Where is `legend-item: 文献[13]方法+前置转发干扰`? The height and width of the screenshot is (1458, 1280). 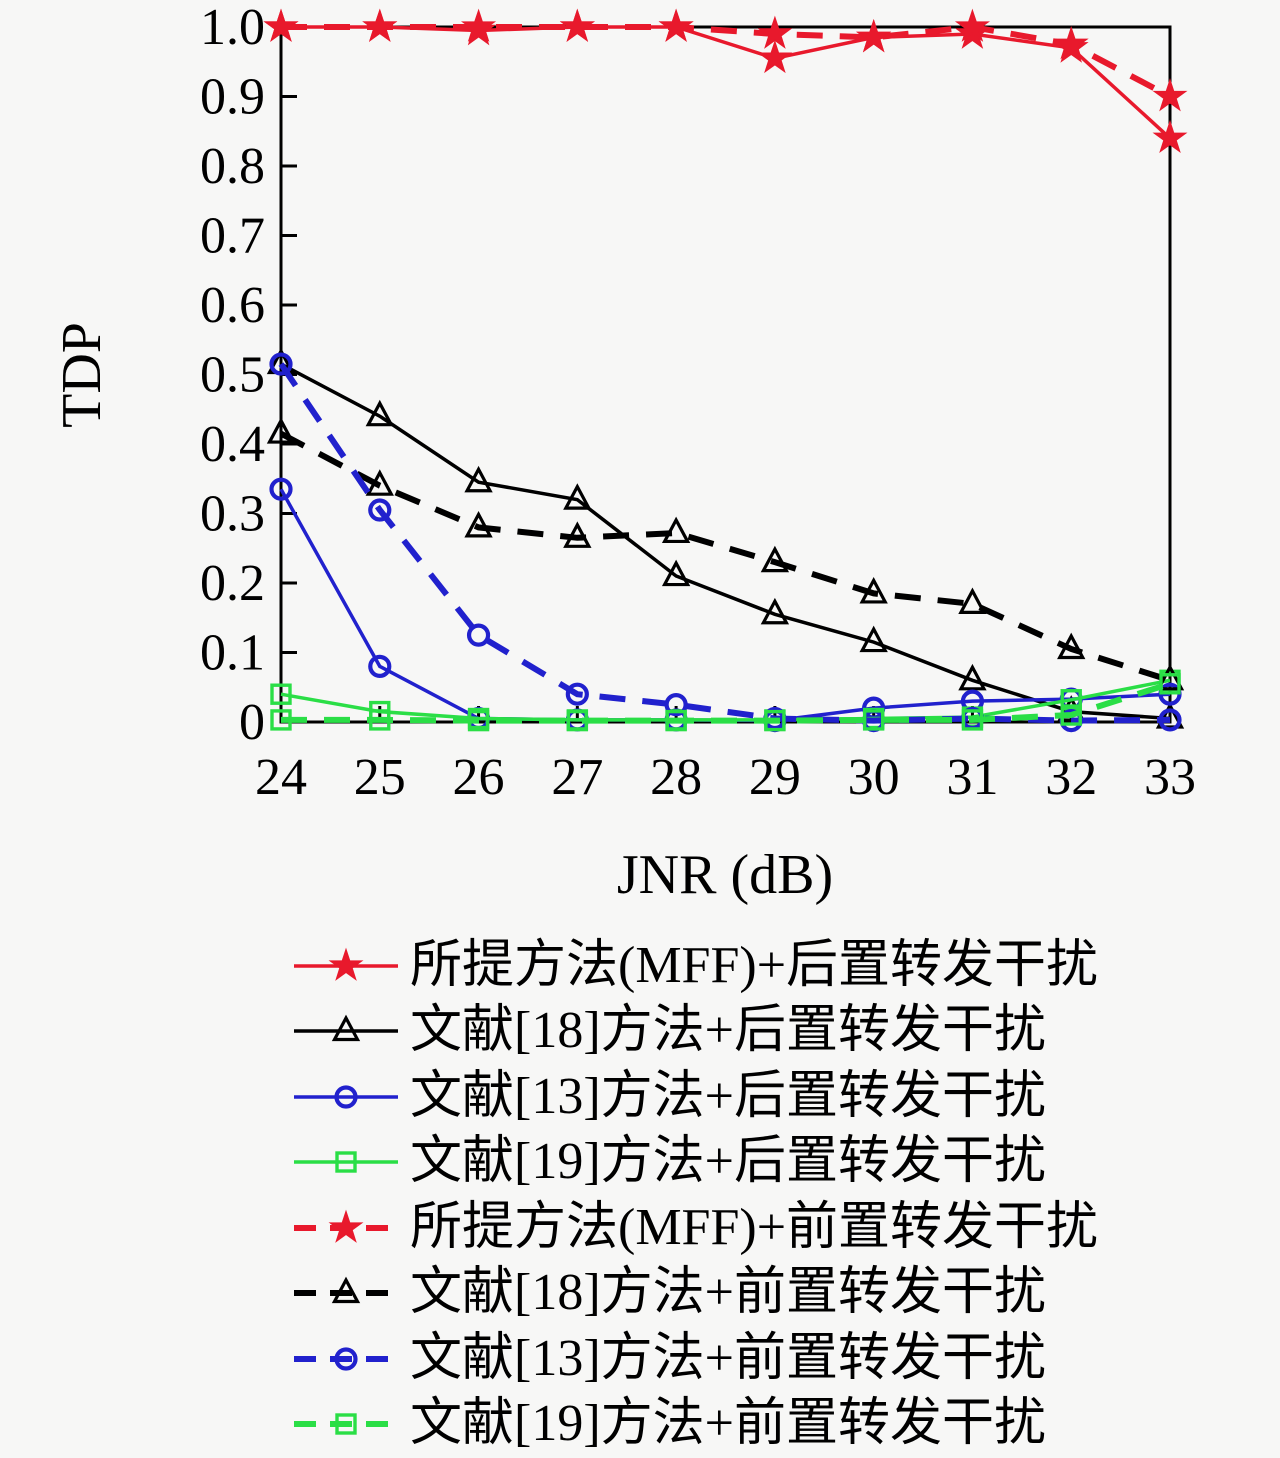
legend-item: 文献[13]方法+前置转发干扰 is located at coordinates (640, 1359).